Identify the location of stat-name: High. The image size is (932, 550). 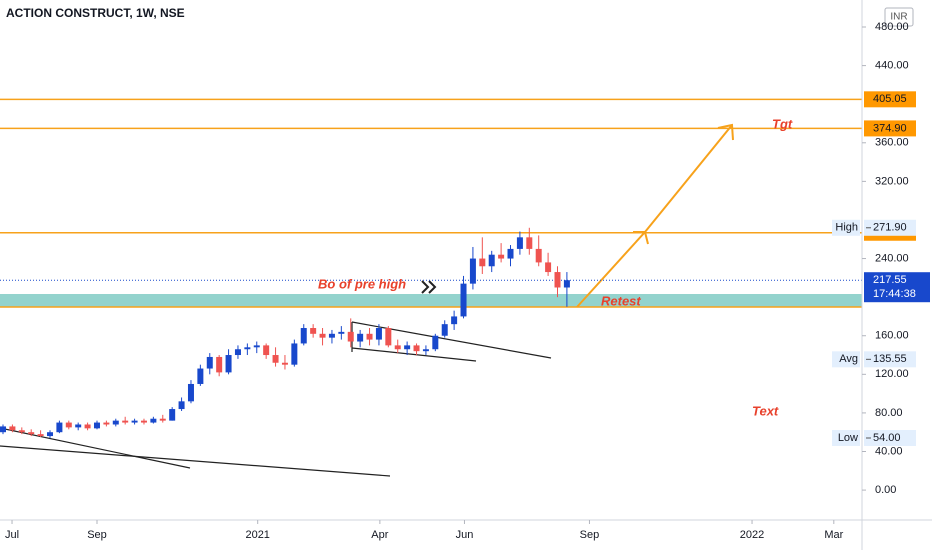
(846, 228).